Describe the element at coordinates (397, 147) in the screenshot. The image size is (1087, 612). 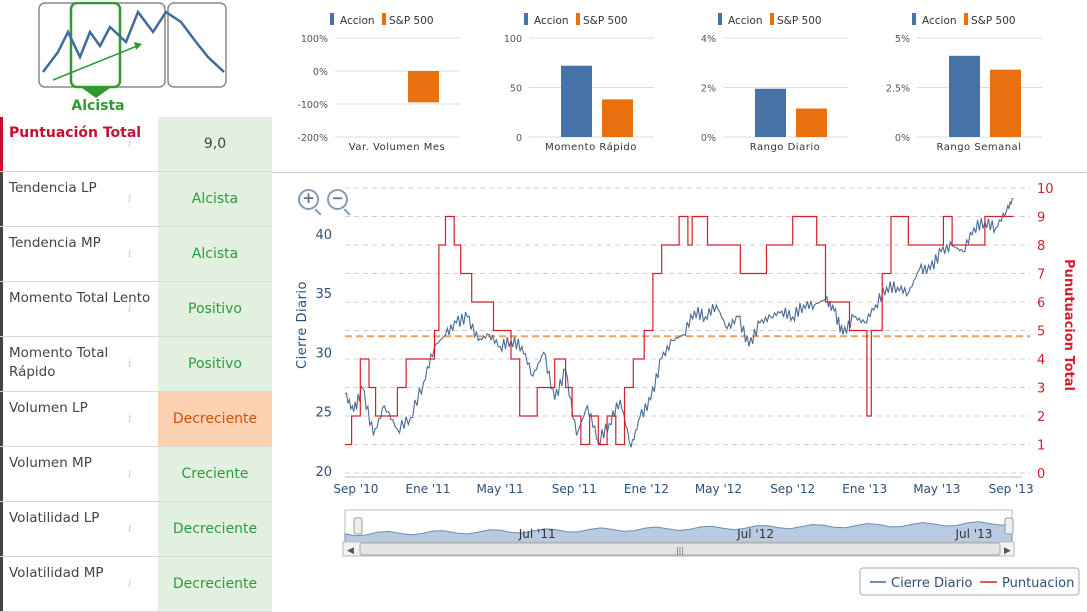
I see `chart-title: Var. Volumen Mes` at that location.